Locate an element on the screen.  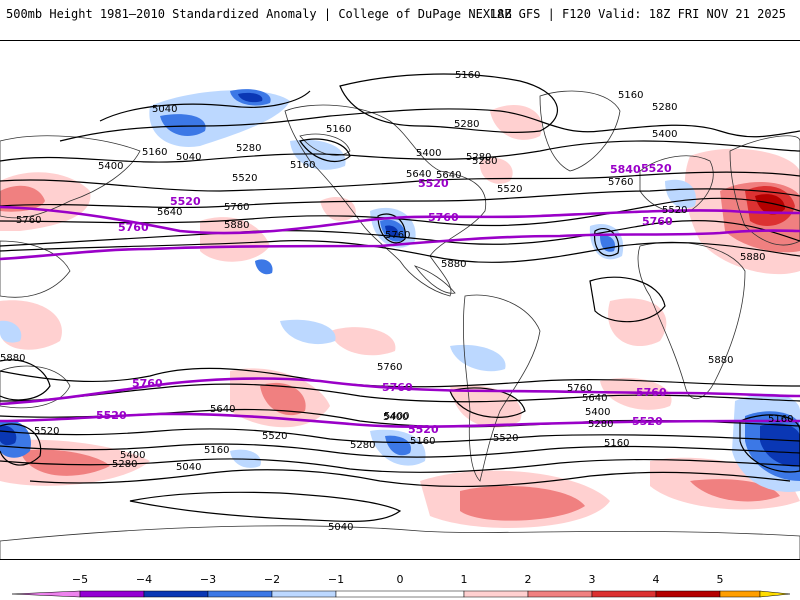
colorbar-tick: −1 is located at coordinates (336, 579).